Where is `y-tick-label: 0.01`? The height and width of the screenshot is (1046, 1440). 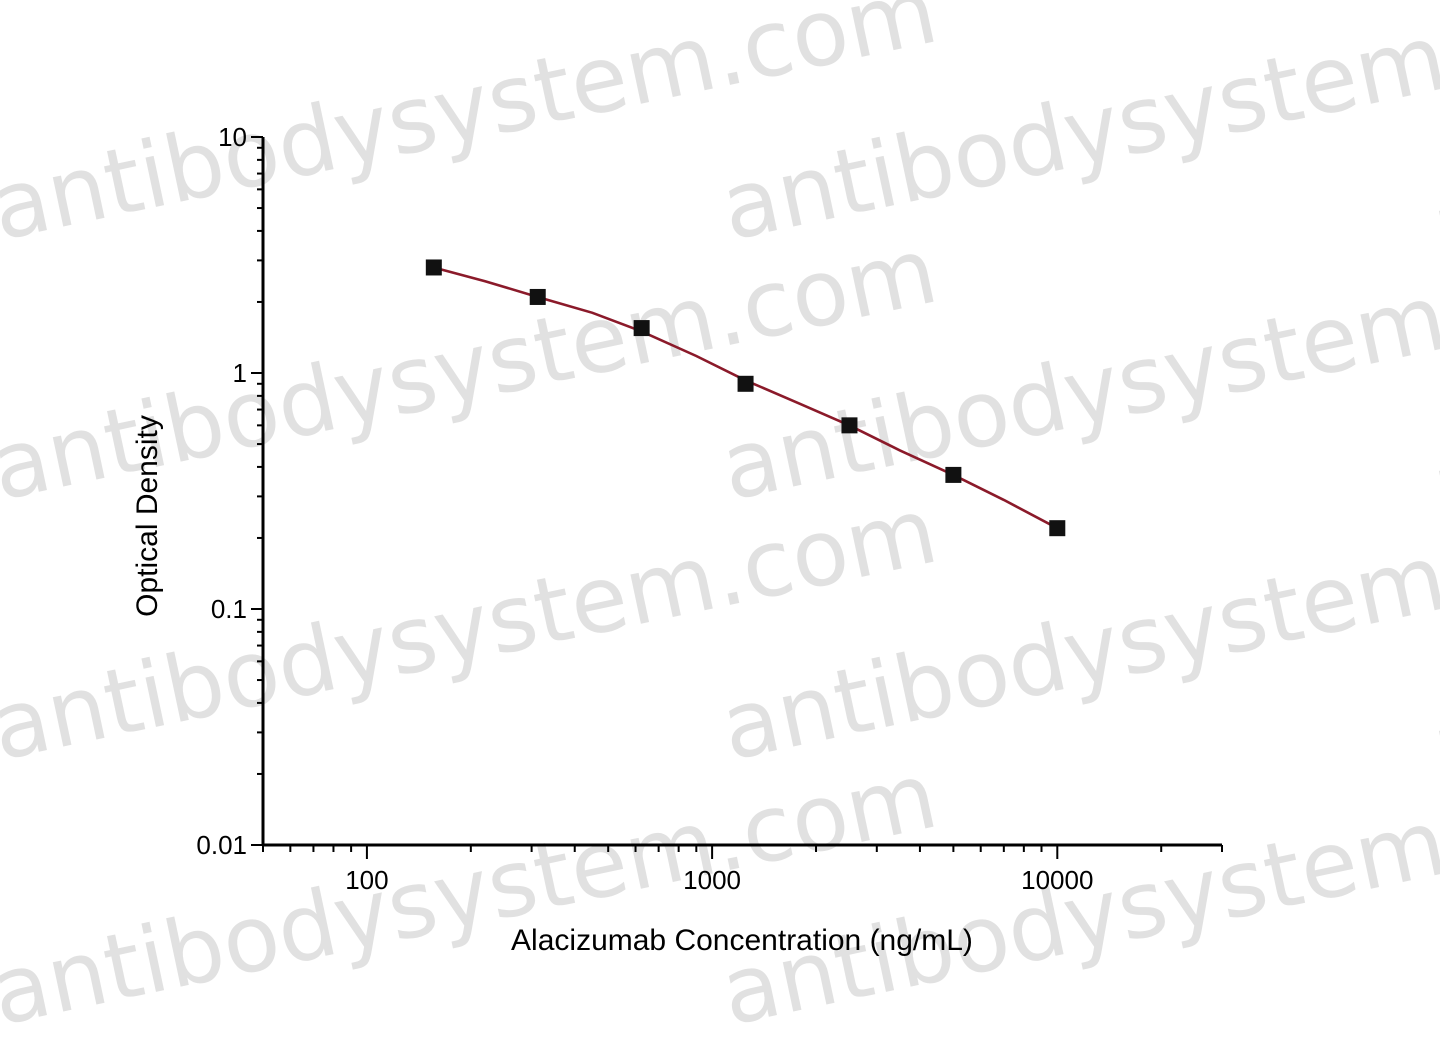
y-tick-label: 0.01 is located at coordinates (221, 845).